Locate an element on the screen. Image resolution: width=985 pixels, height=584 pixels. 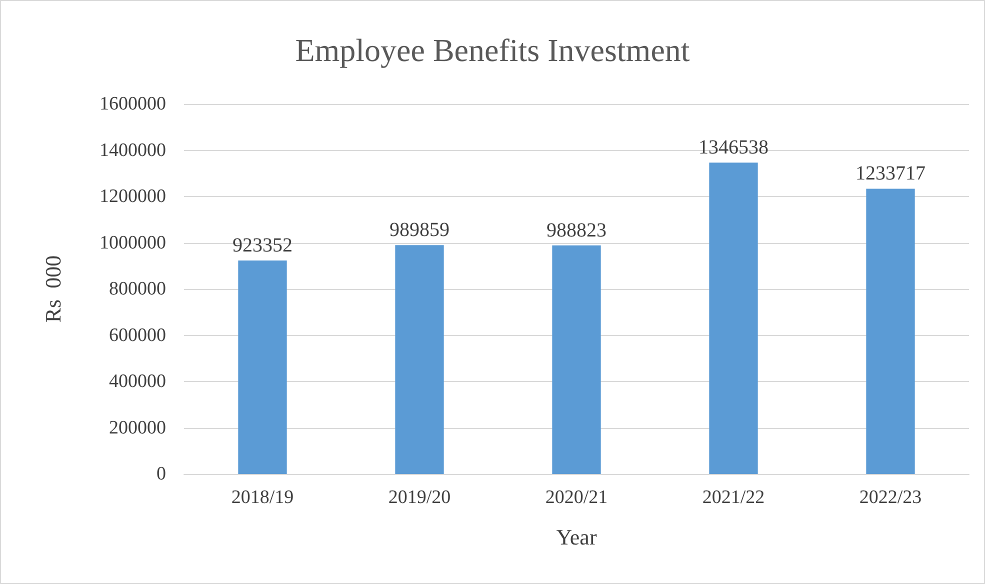
x-tick-label: 2019/20 is located at coordinates (419, 497).